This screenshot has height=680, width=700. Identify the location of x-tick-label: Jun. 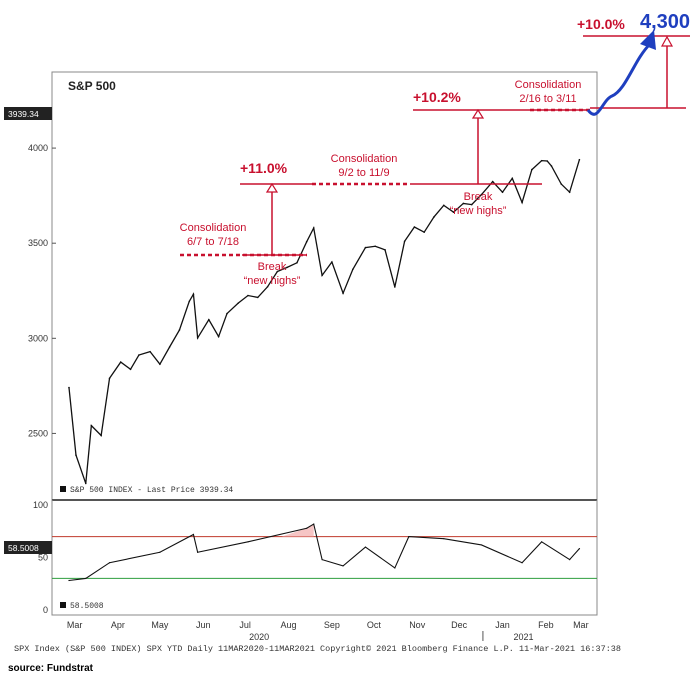
(203, 625).